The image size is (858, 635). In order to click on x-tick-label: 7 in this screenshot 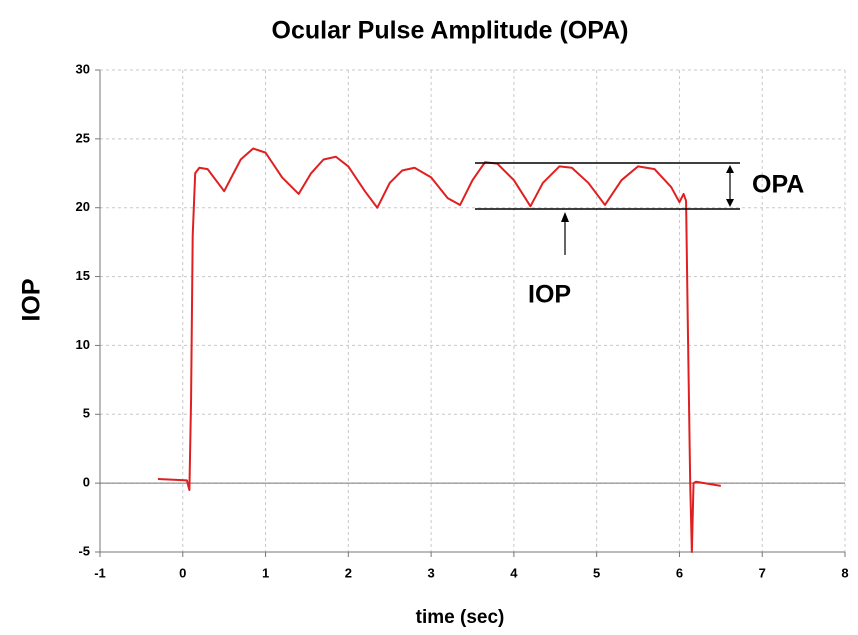, I will do `click(762, 572)`.